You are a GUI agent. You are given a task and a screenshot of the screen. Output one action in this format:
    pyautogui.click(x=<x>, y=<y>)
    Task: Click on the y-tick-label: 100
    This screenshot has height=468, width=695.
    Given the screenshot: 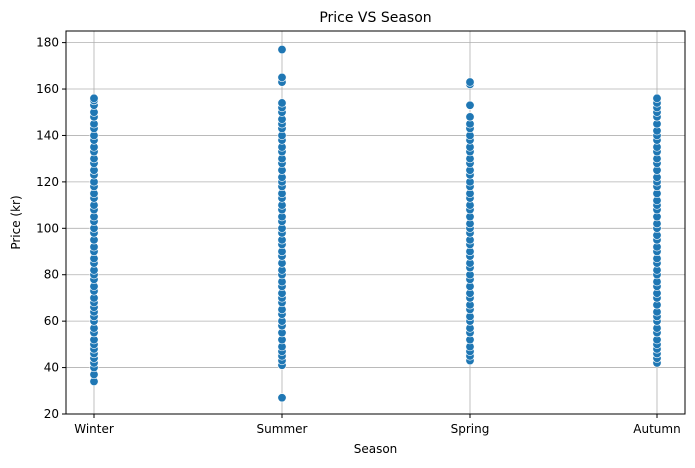 What is the action you would take?
    pyautogui.click(x=47, y=228)
    